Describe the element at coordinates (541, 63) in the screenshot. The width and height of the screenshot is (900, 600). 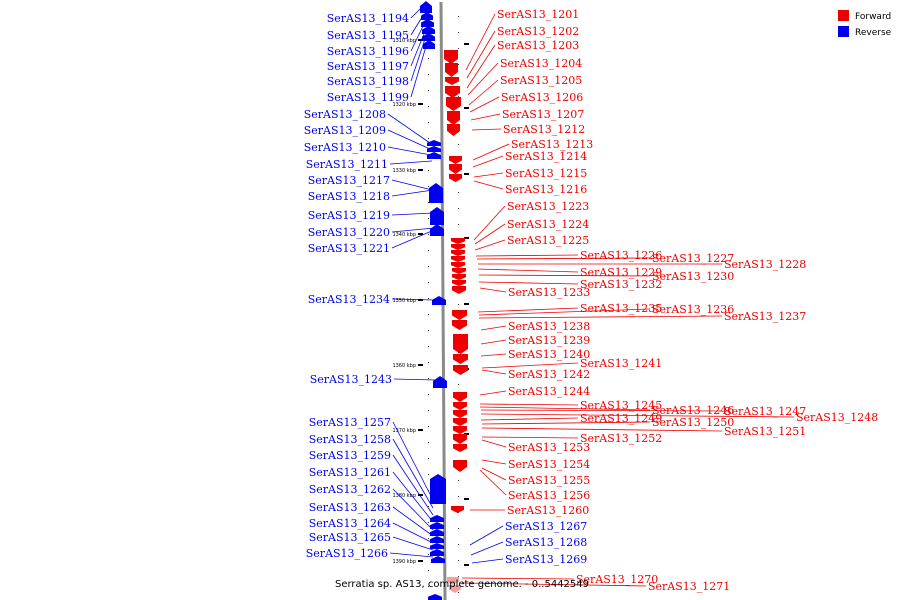
I see `gene-label: SerAS13_1204` at that location.